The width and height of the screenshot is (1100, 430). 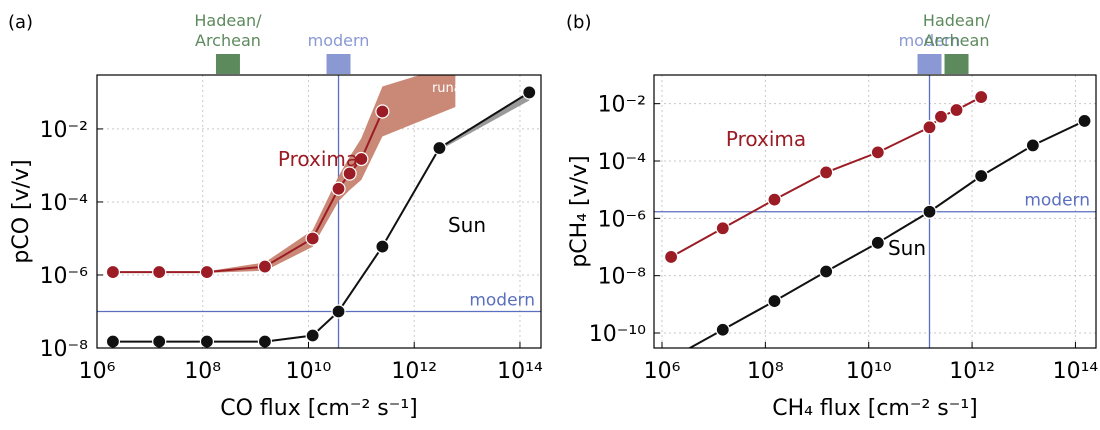 What do you see at coordinates (617, 334) in the screenshot?
I see `b-ytick-label-0: 10⁻¹⁰` at bounding box center [617, 334].